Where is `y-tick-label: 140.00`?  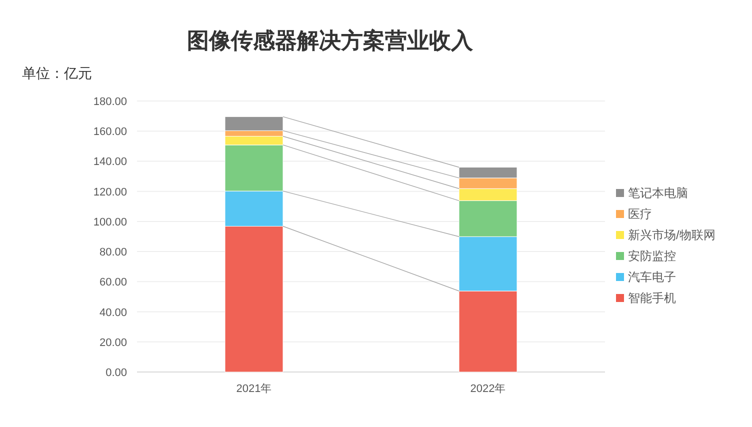
y-tick-label: 140.00 is located at coordinates (110, 162).